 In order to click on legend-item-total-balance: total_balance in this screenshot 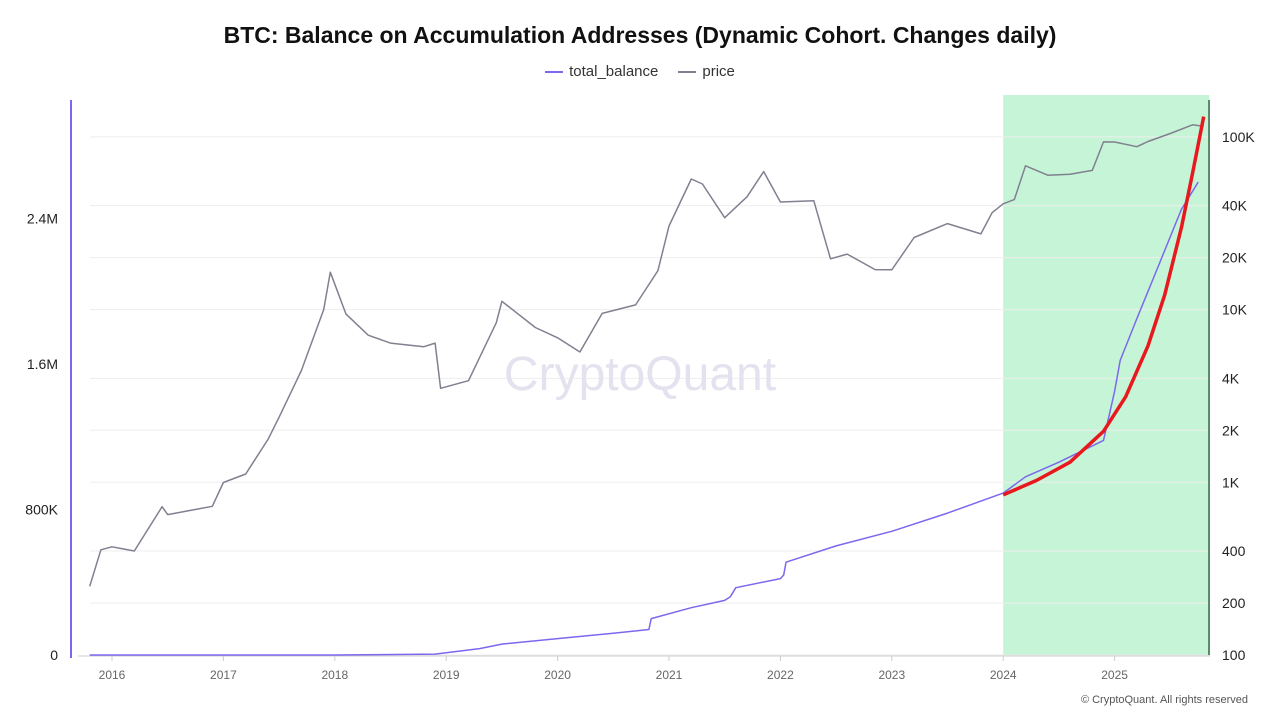, I will do `click(601, 71)`.